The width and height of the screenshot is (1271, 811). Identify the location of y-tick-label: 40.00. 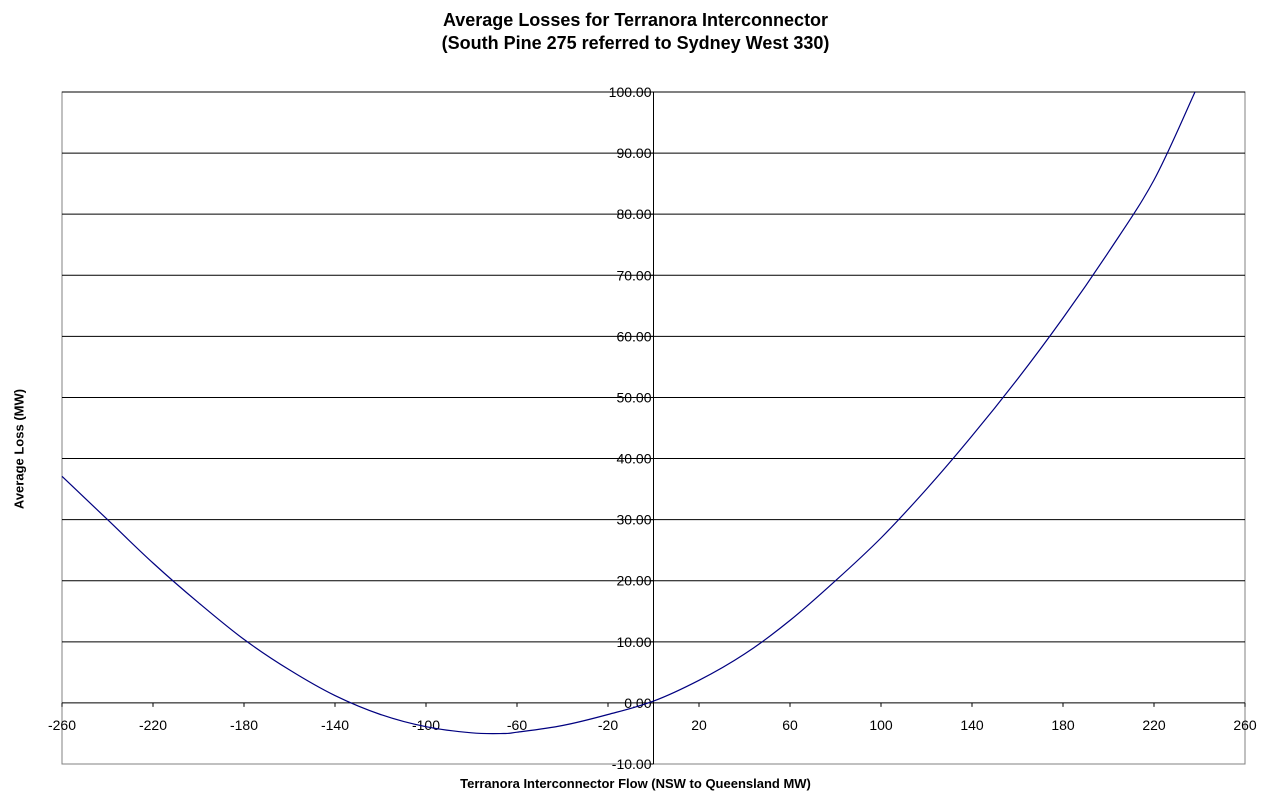
(633, 459).